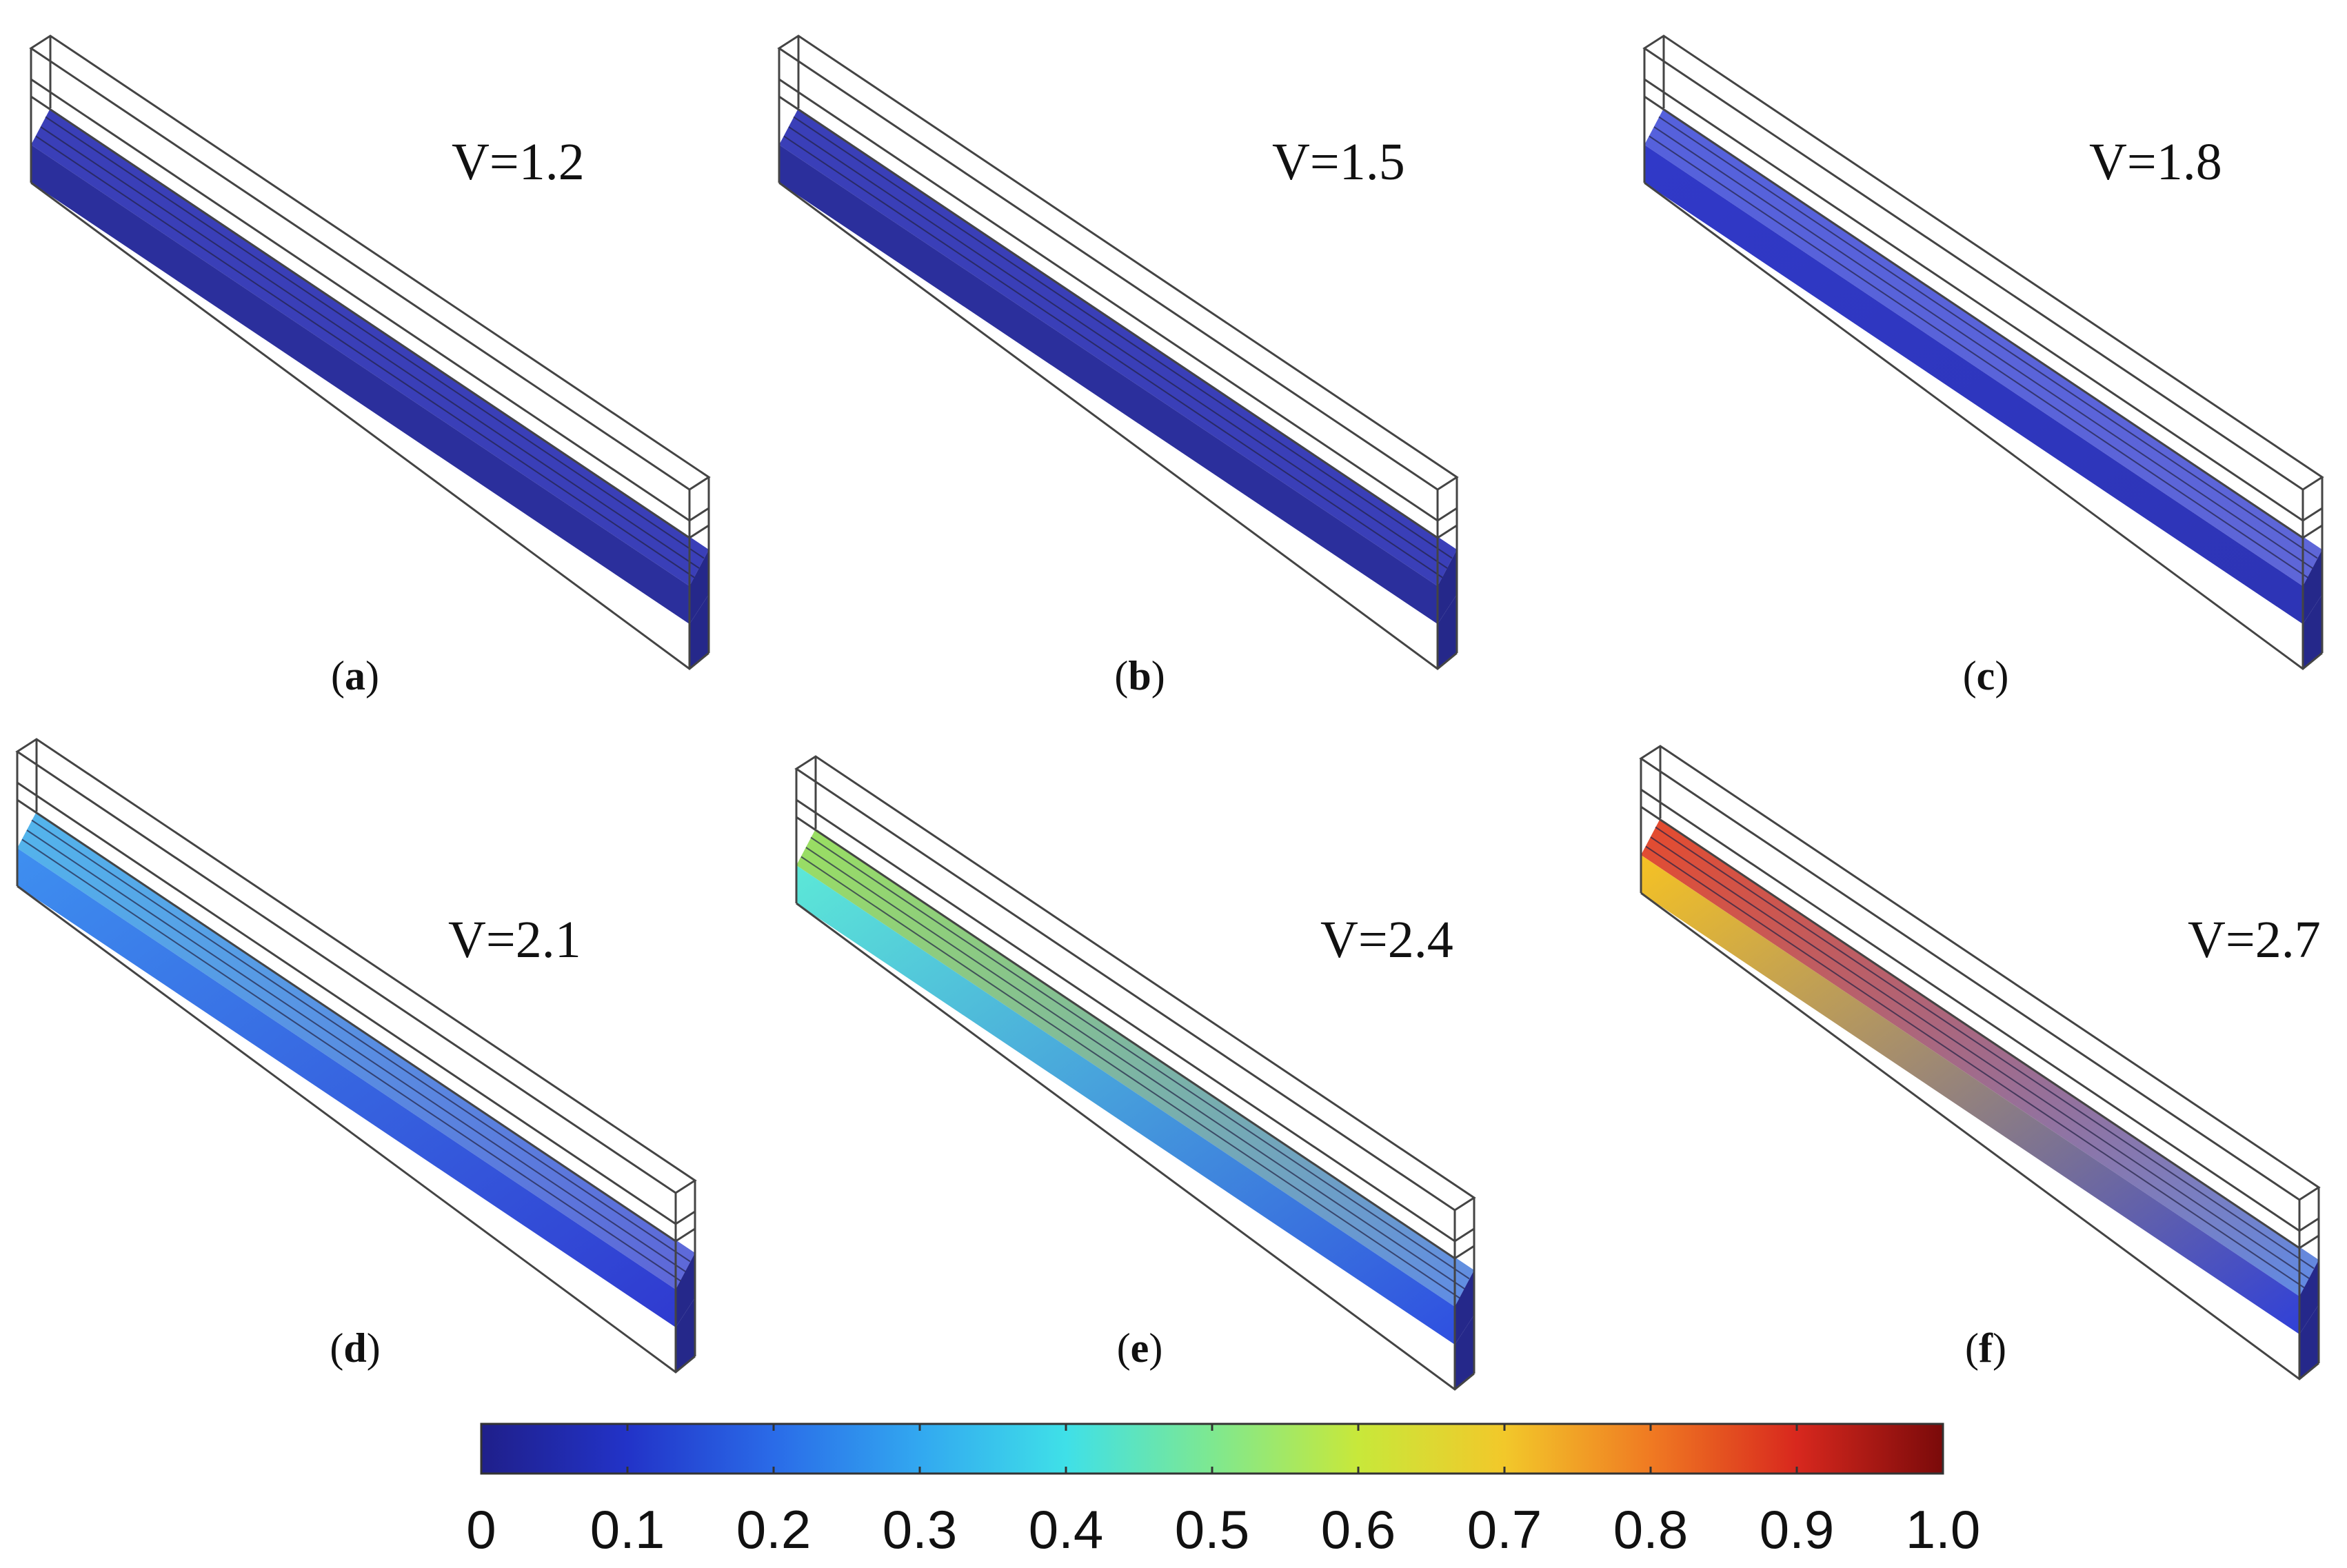 The width and height of the screenshot is (2347, 1568). I want to click on colorbar-tick-label: 0.7, so click(1504, 1529).